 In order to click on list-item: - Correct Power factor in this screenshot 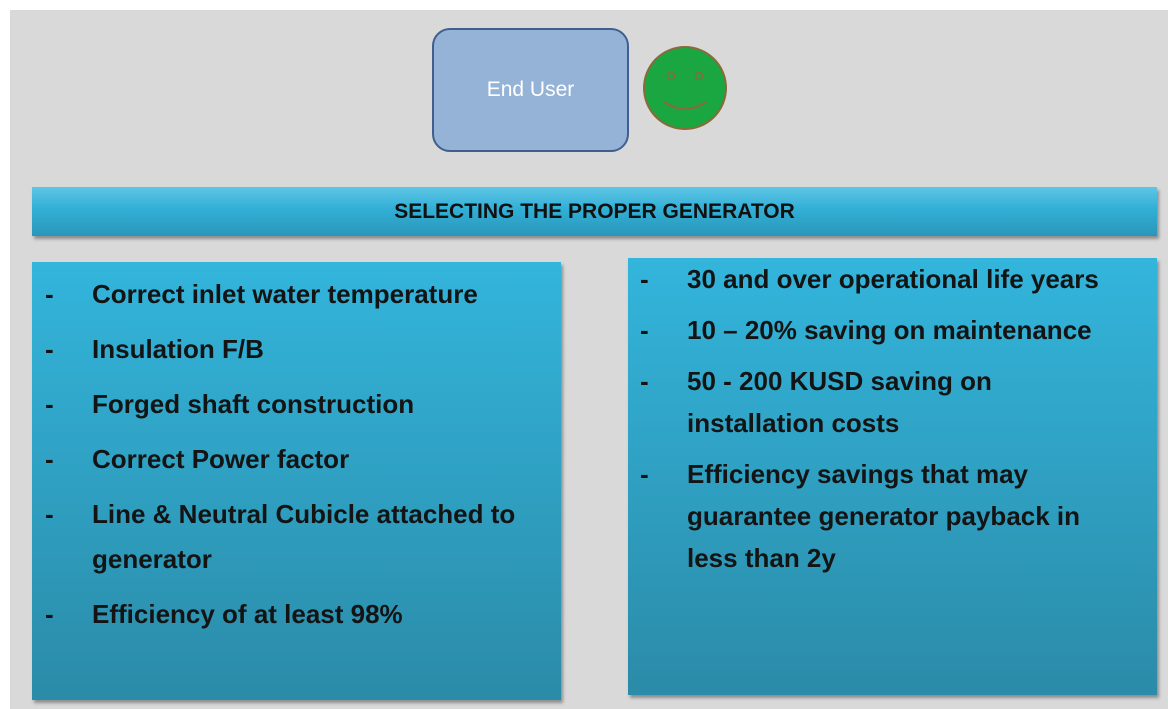, I will do `click(283, 459)`.